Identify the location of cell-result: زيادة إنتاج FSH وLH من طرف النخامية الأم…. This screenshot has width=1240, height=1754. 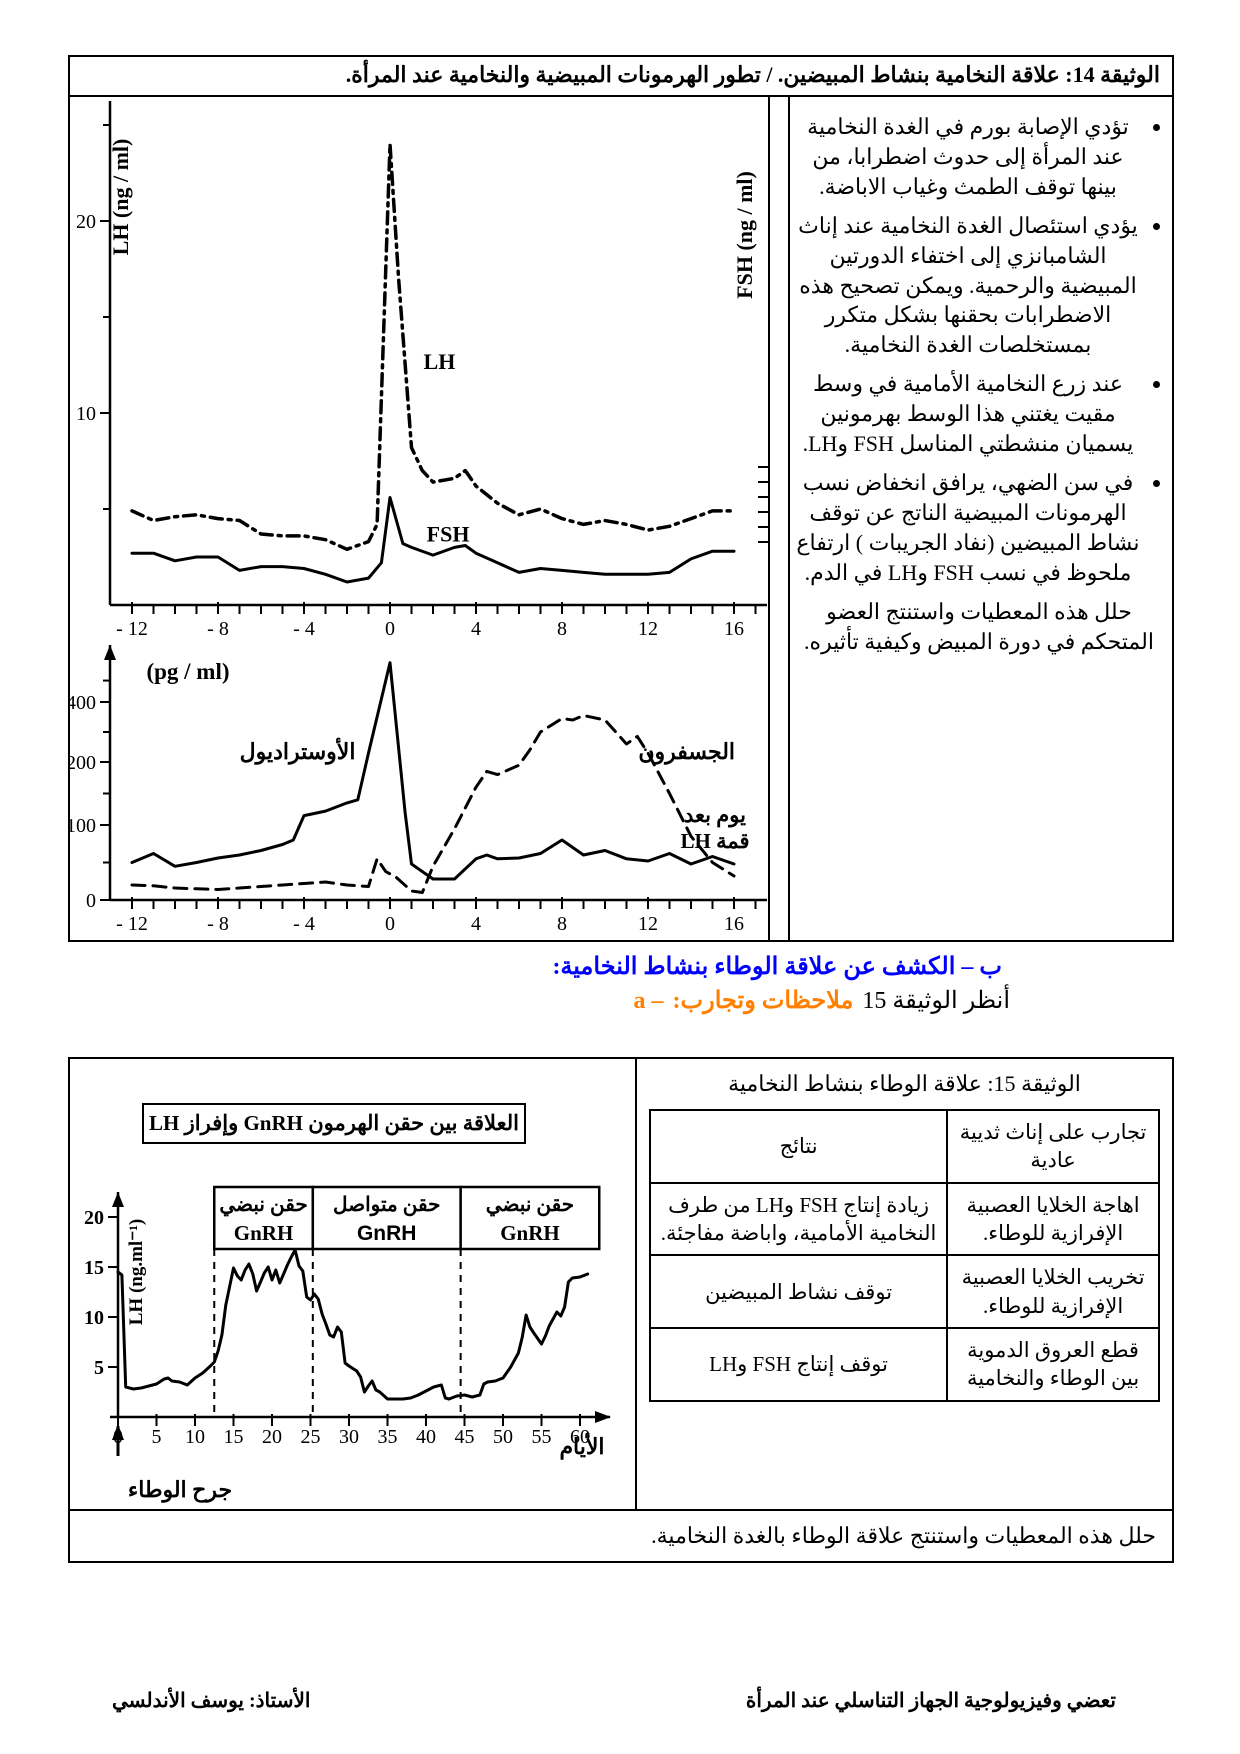
(798, 1219).